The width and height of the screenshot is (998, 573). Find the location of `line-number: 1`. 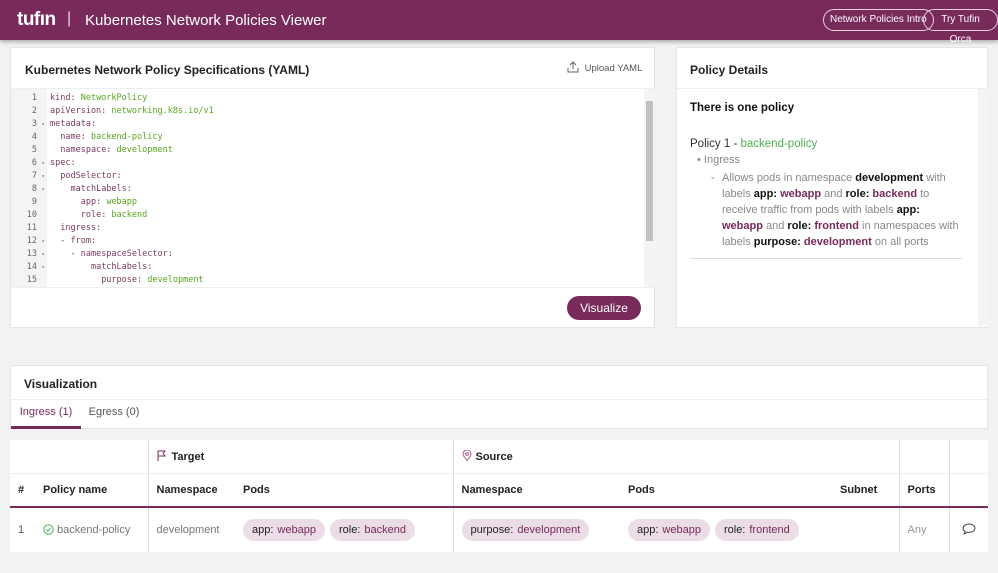

line-number: 1 is located at coordinates (34, 98).